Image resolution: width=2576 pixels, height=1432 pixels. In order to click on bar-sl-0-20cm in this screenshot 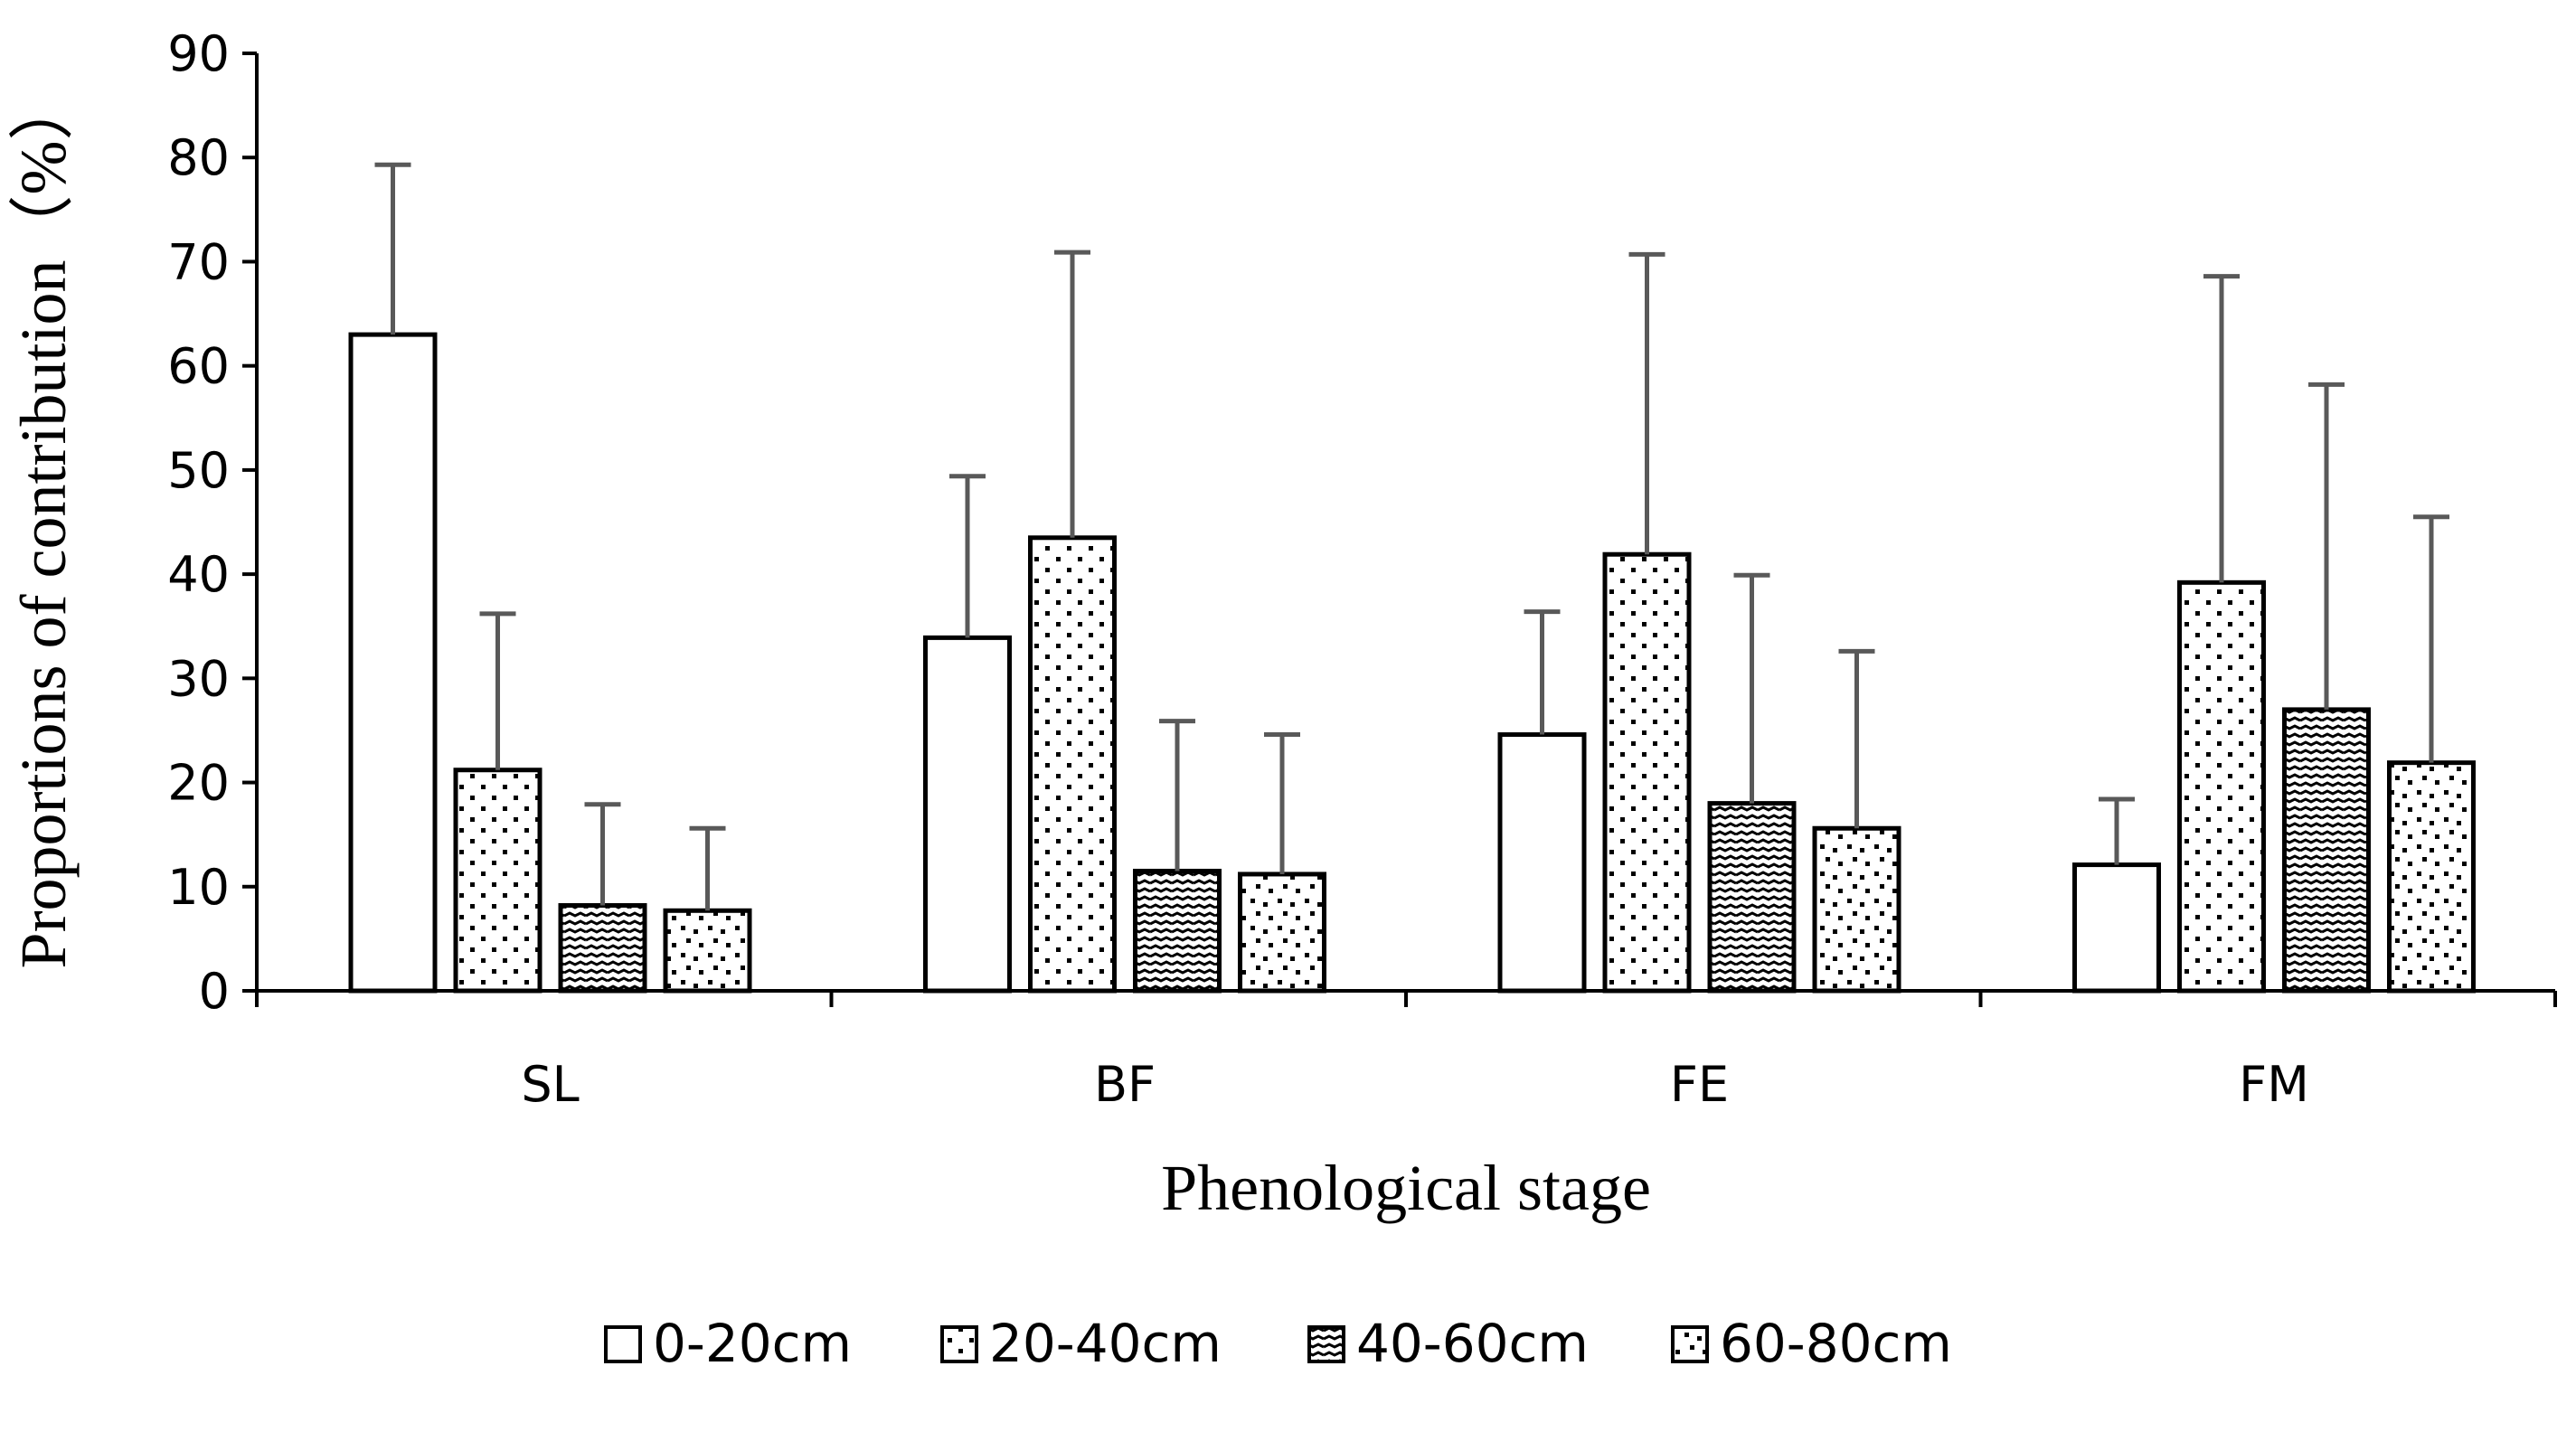, I will do `click(393, 663)`.